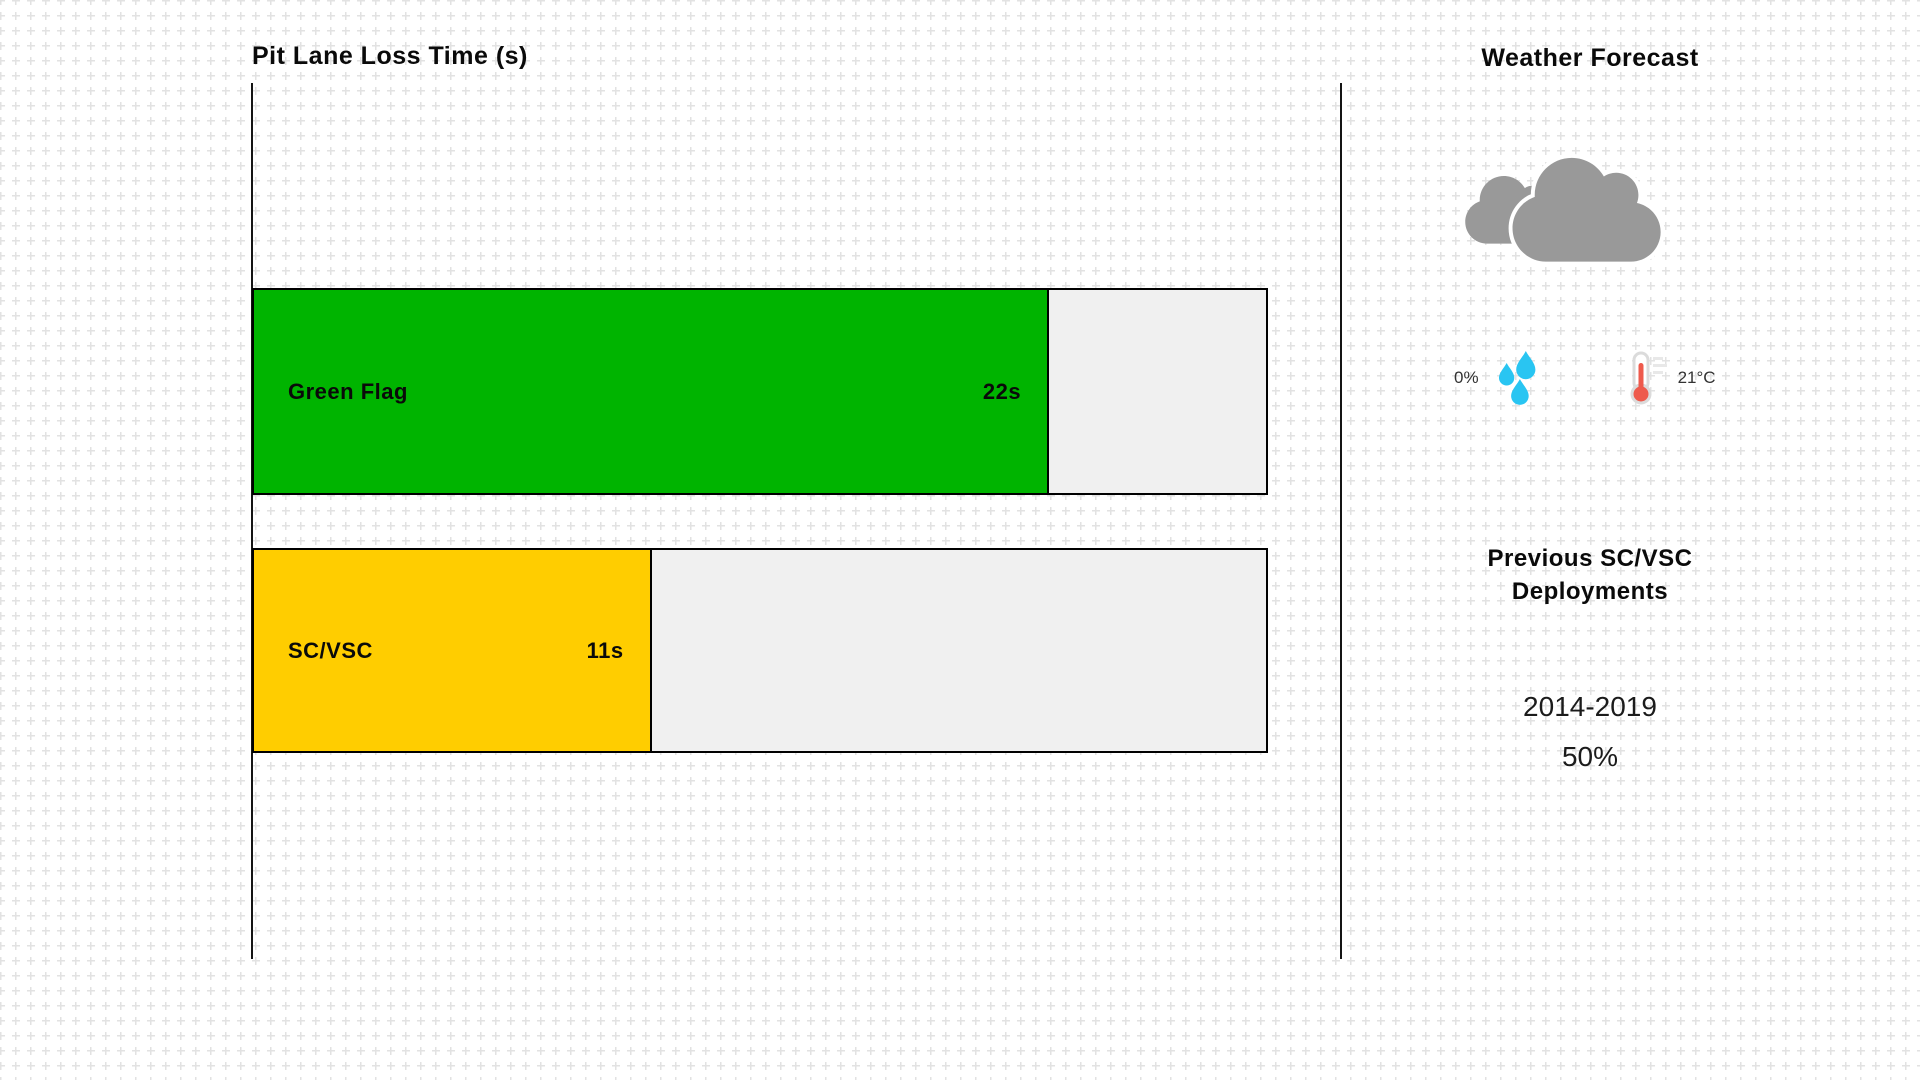 Image resolution: width=1920 pixels, height=1080 pixels. What do you see at coordinates (1648, 378) in the screenshot?
I see `thermometer-icon` at bounding box center [1648, 378].